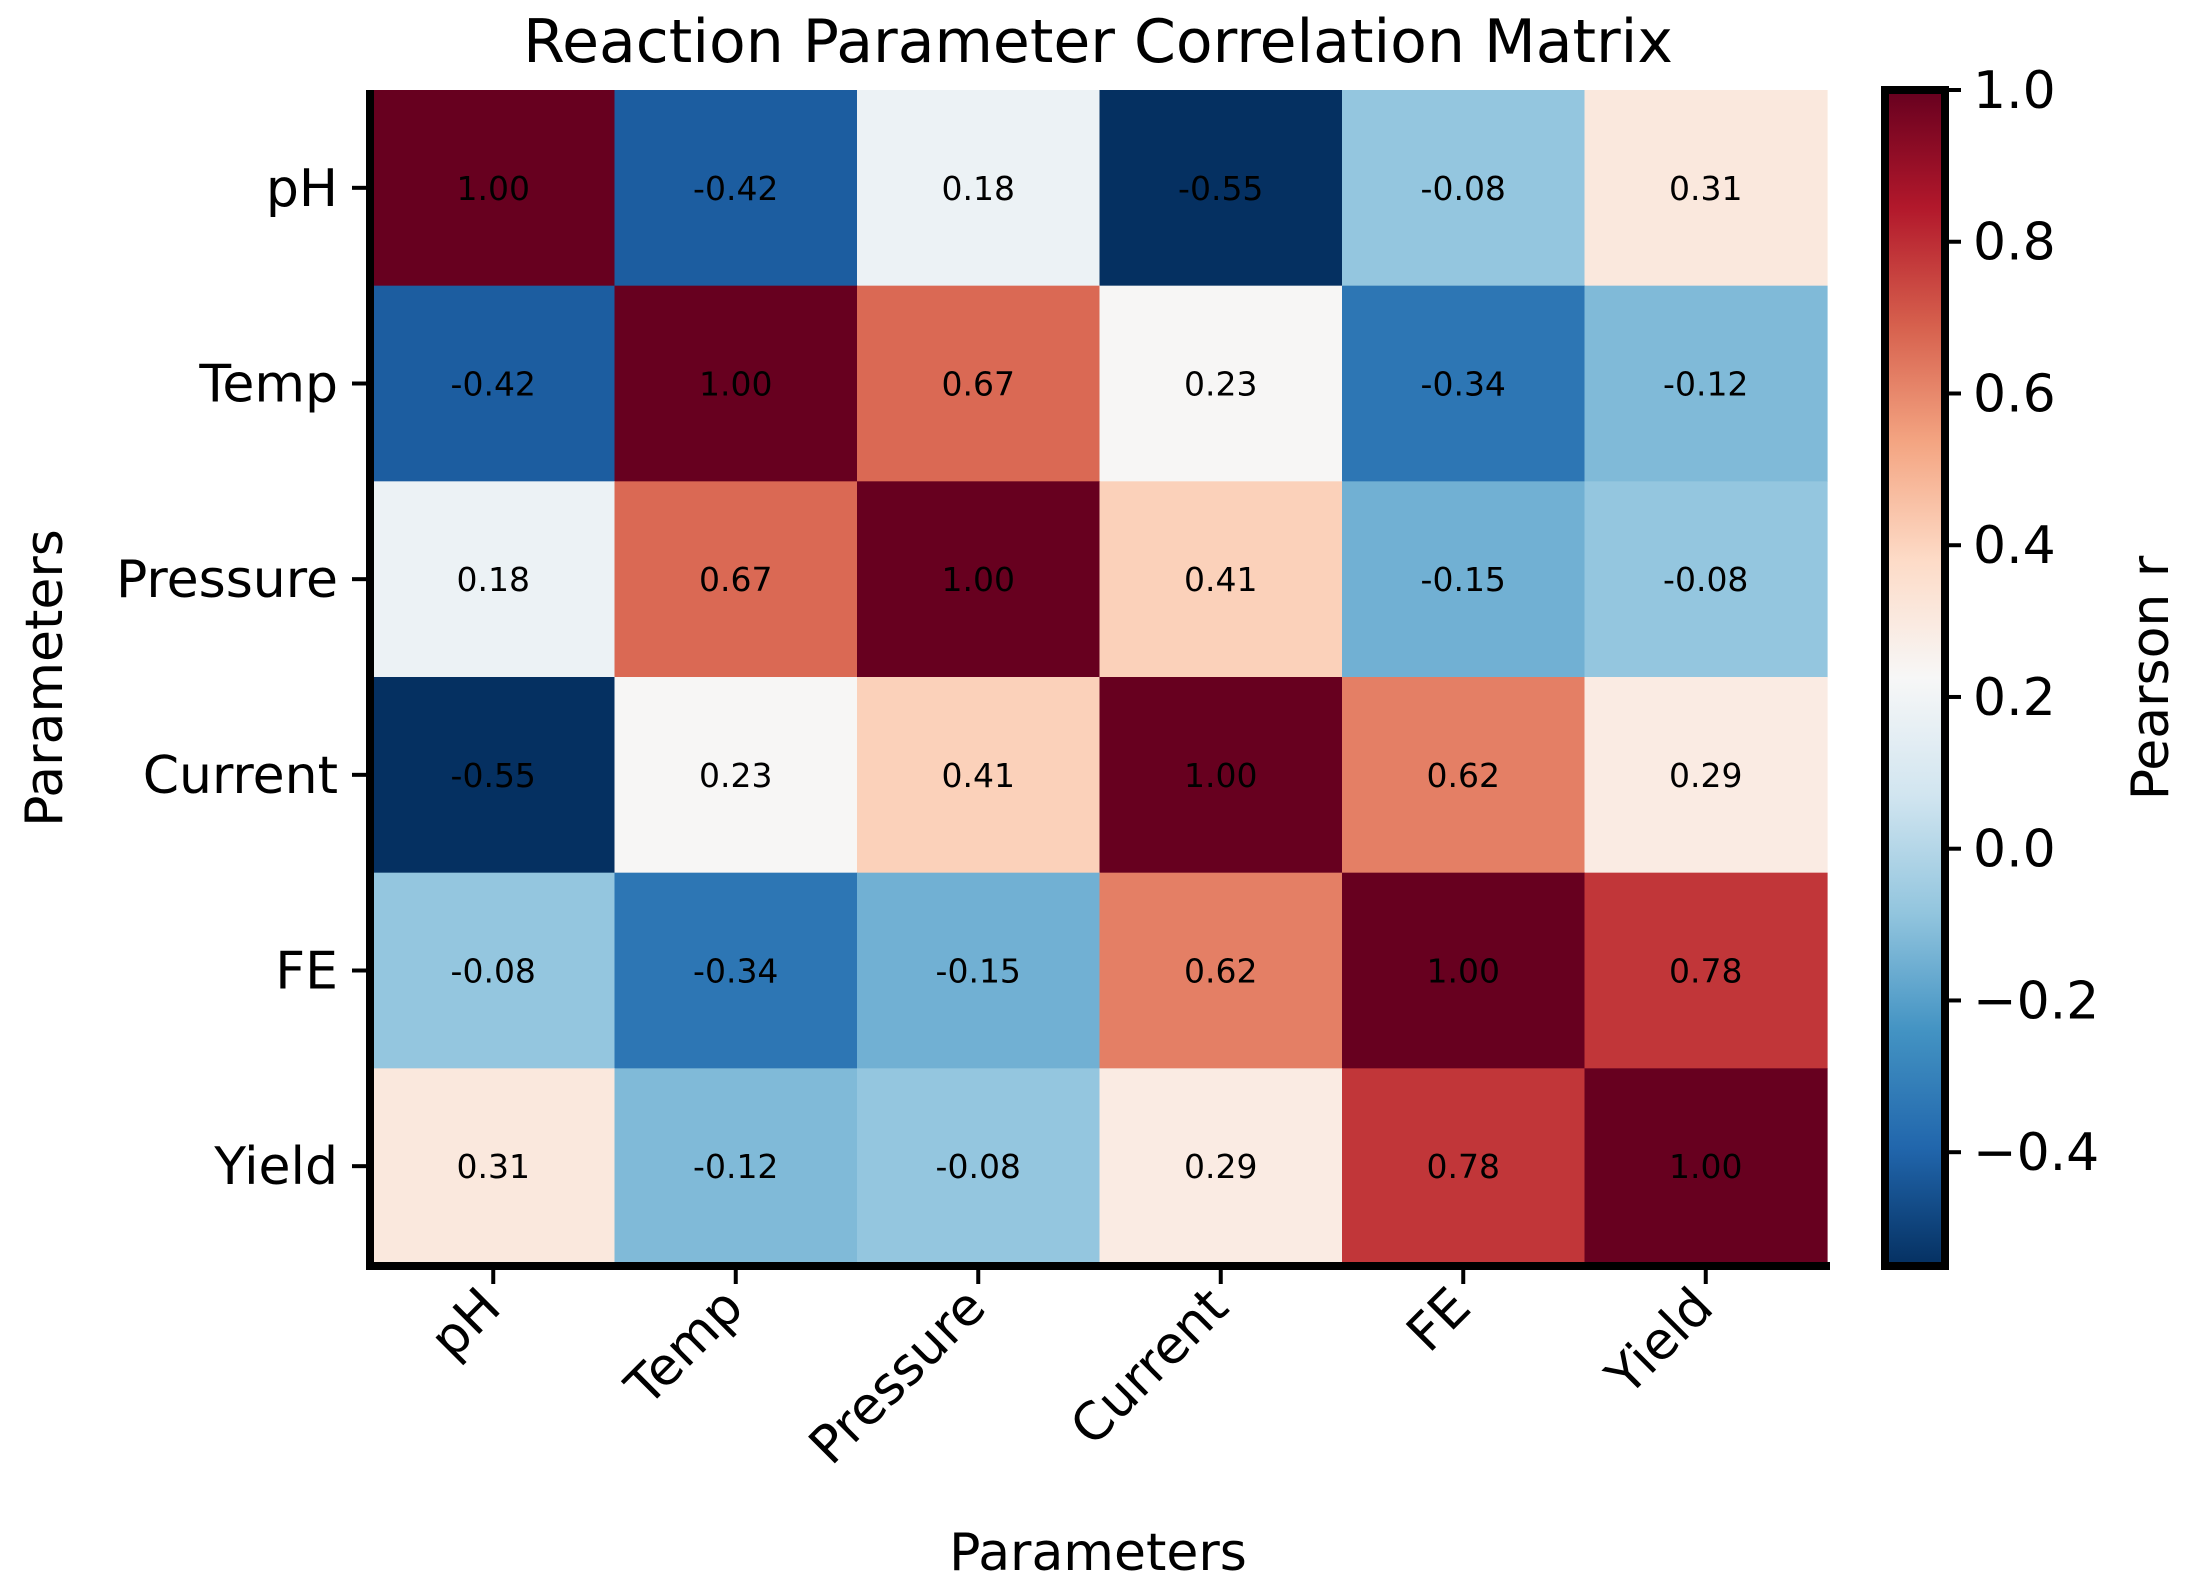  What do you see at coordinates (242, 678) in the screenshot?
I see `y-axis-ticks: pH Temp Pressure Current FE Yield` at bounding box center [242, 678].